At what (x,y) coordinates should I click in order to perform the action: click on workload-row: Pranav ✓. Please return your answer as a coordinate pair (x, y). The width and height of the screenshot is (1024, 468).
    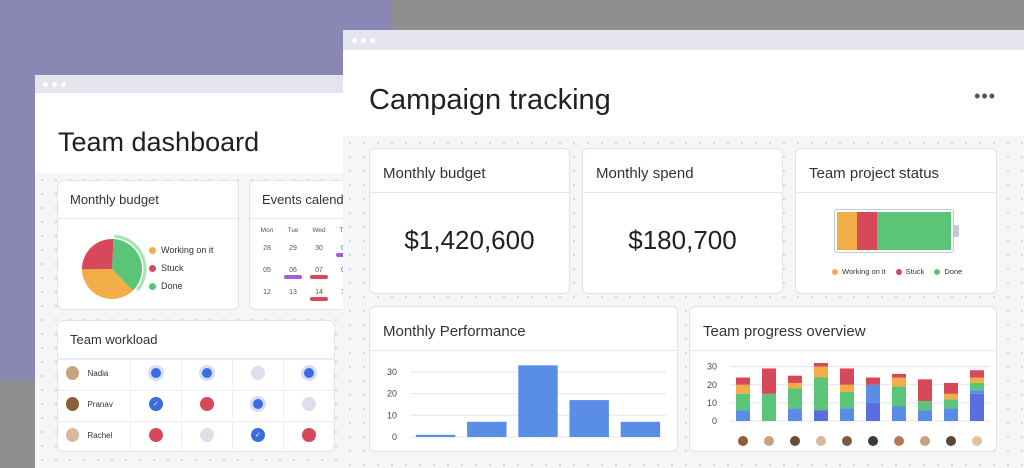
    Looking at the image, I should click on (196, 404).